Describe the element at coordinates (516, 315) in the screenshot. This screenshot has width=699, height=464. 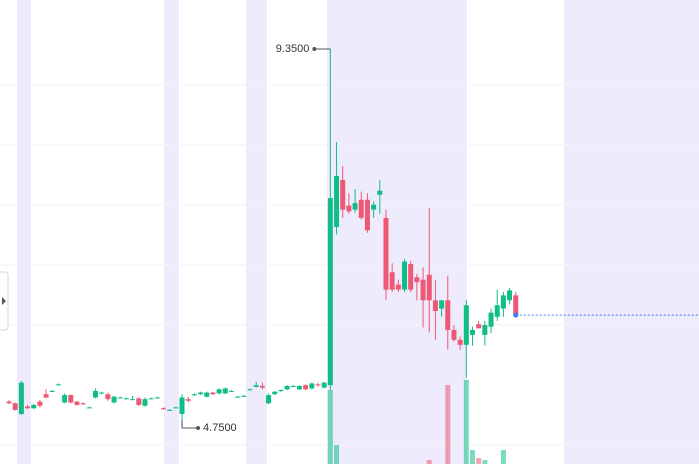
I see `last-price-dot` at that location.